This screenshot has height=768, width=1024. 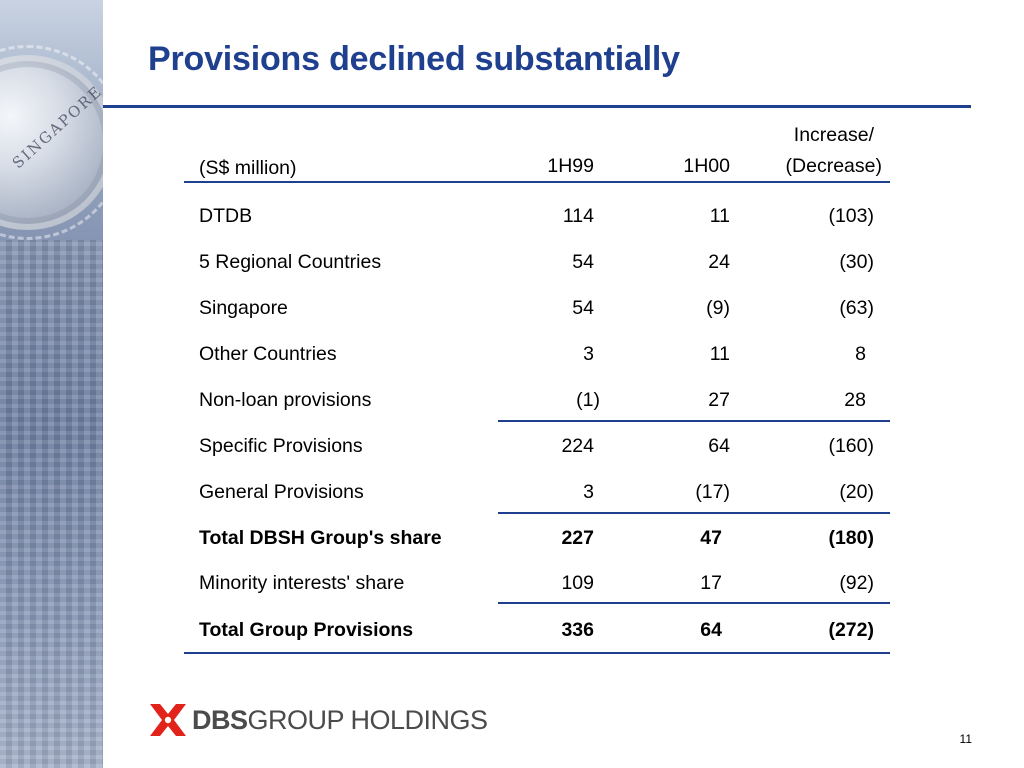 I want to click on header-1h00: 1H00, so click(x=706, y=166).